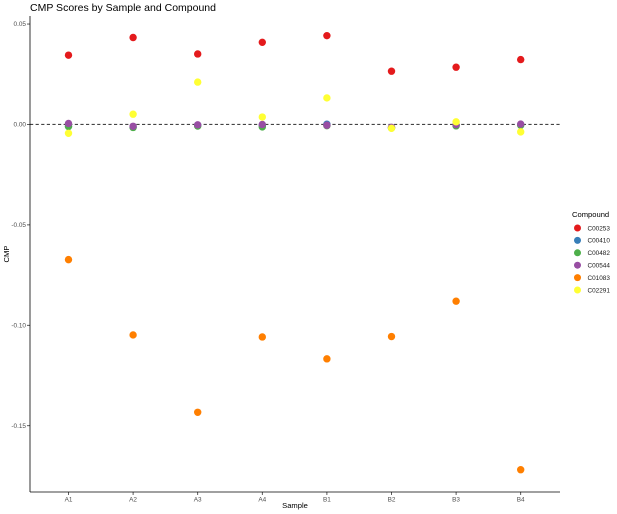 The image size is (617, 514). I want to click on x-tick-label: A4, so click(262, 500).